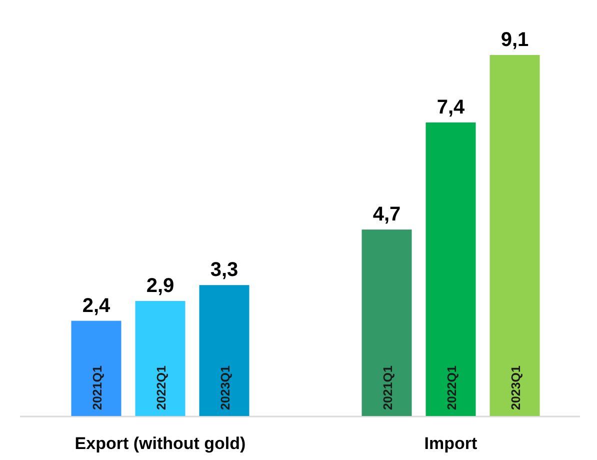 The width and height of the screenshot is (597, 460). I want to click on data-label: 3,3, so click(224, 270).